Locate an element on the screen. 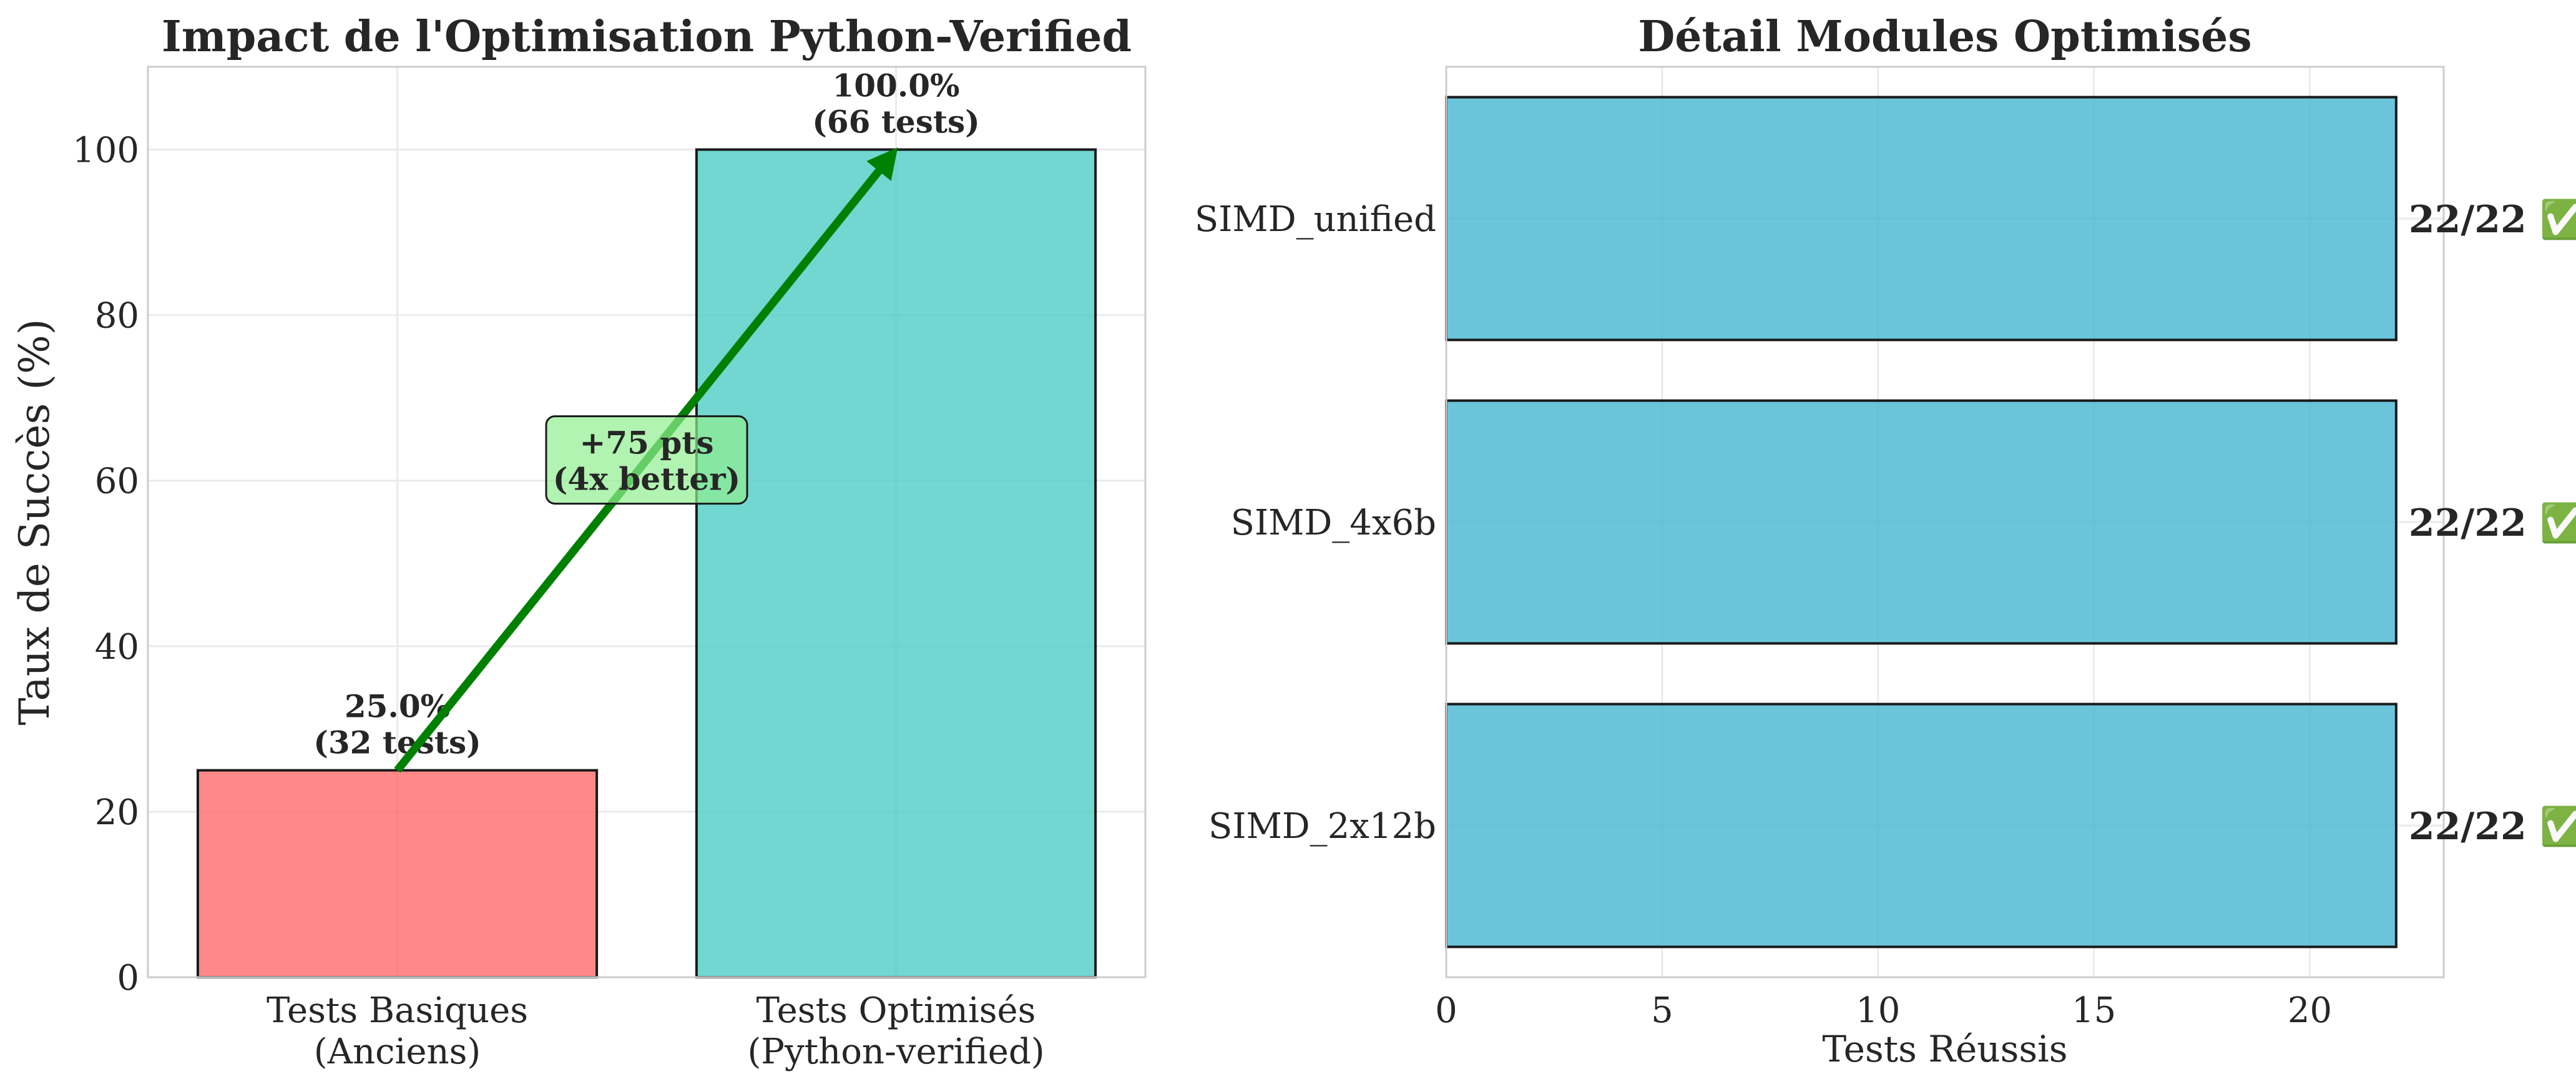 The width and height of the screenshot is (2576, 1084). y-tick-label: SIMD_unified is located at coordinates (1315, 220).